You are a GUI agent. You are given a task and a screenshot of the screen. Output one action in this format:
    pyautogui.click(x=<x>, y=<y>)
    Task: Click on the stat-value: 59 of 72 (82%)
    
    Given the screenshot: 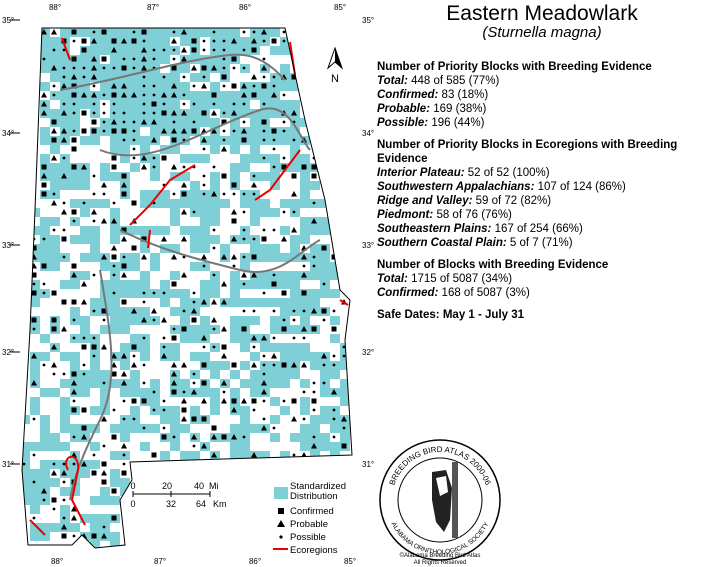 What is the action you would take?
    pyautogui.click(x=513, y=201)
    